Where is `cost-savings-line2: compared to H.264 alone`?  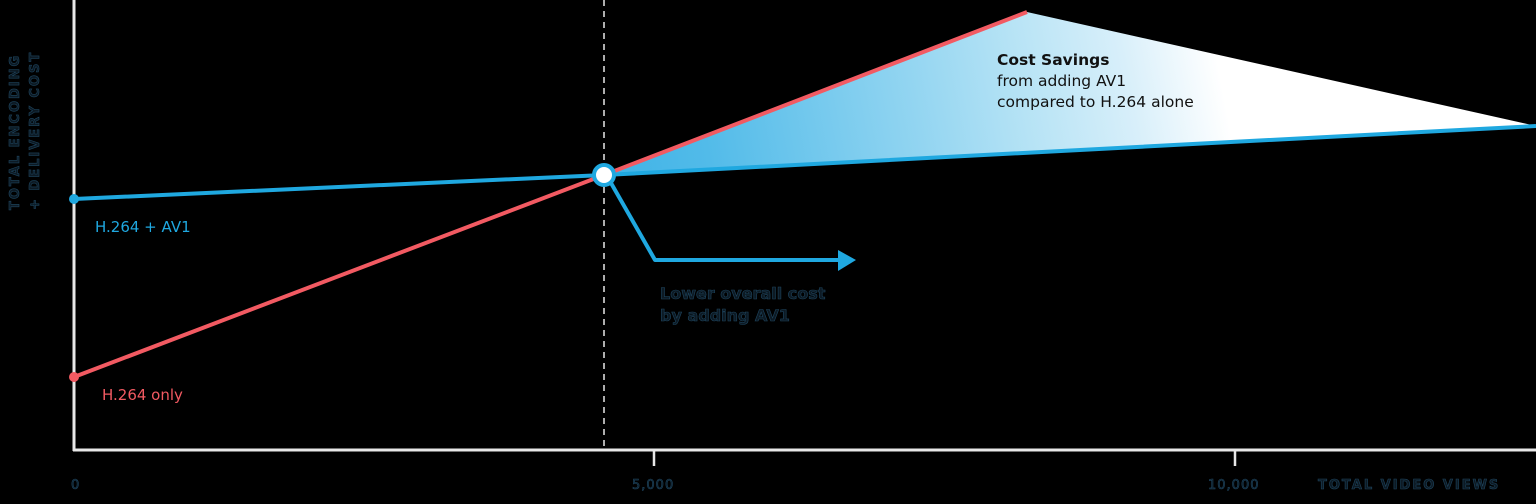 cost-savings-line2: compared to H.264 alone is located at coordinates (1095, 102).